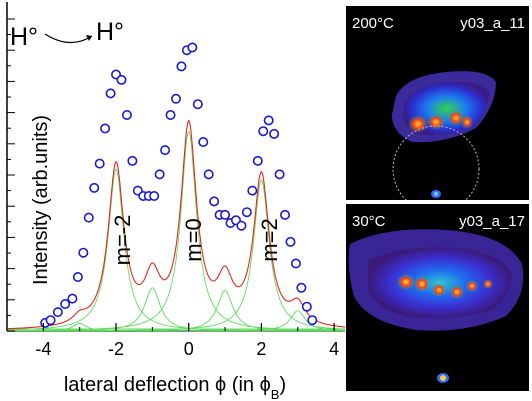 The image size is (532, 401). I want to click on x-tick-label: -2, so click(116, 349).